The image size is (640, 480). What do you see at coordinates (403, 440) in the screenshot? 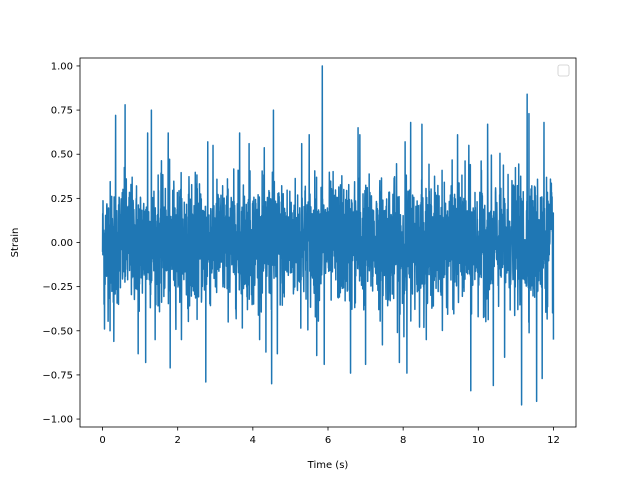
I see `x-tick-label: 8` at bounding box center [403, 440].